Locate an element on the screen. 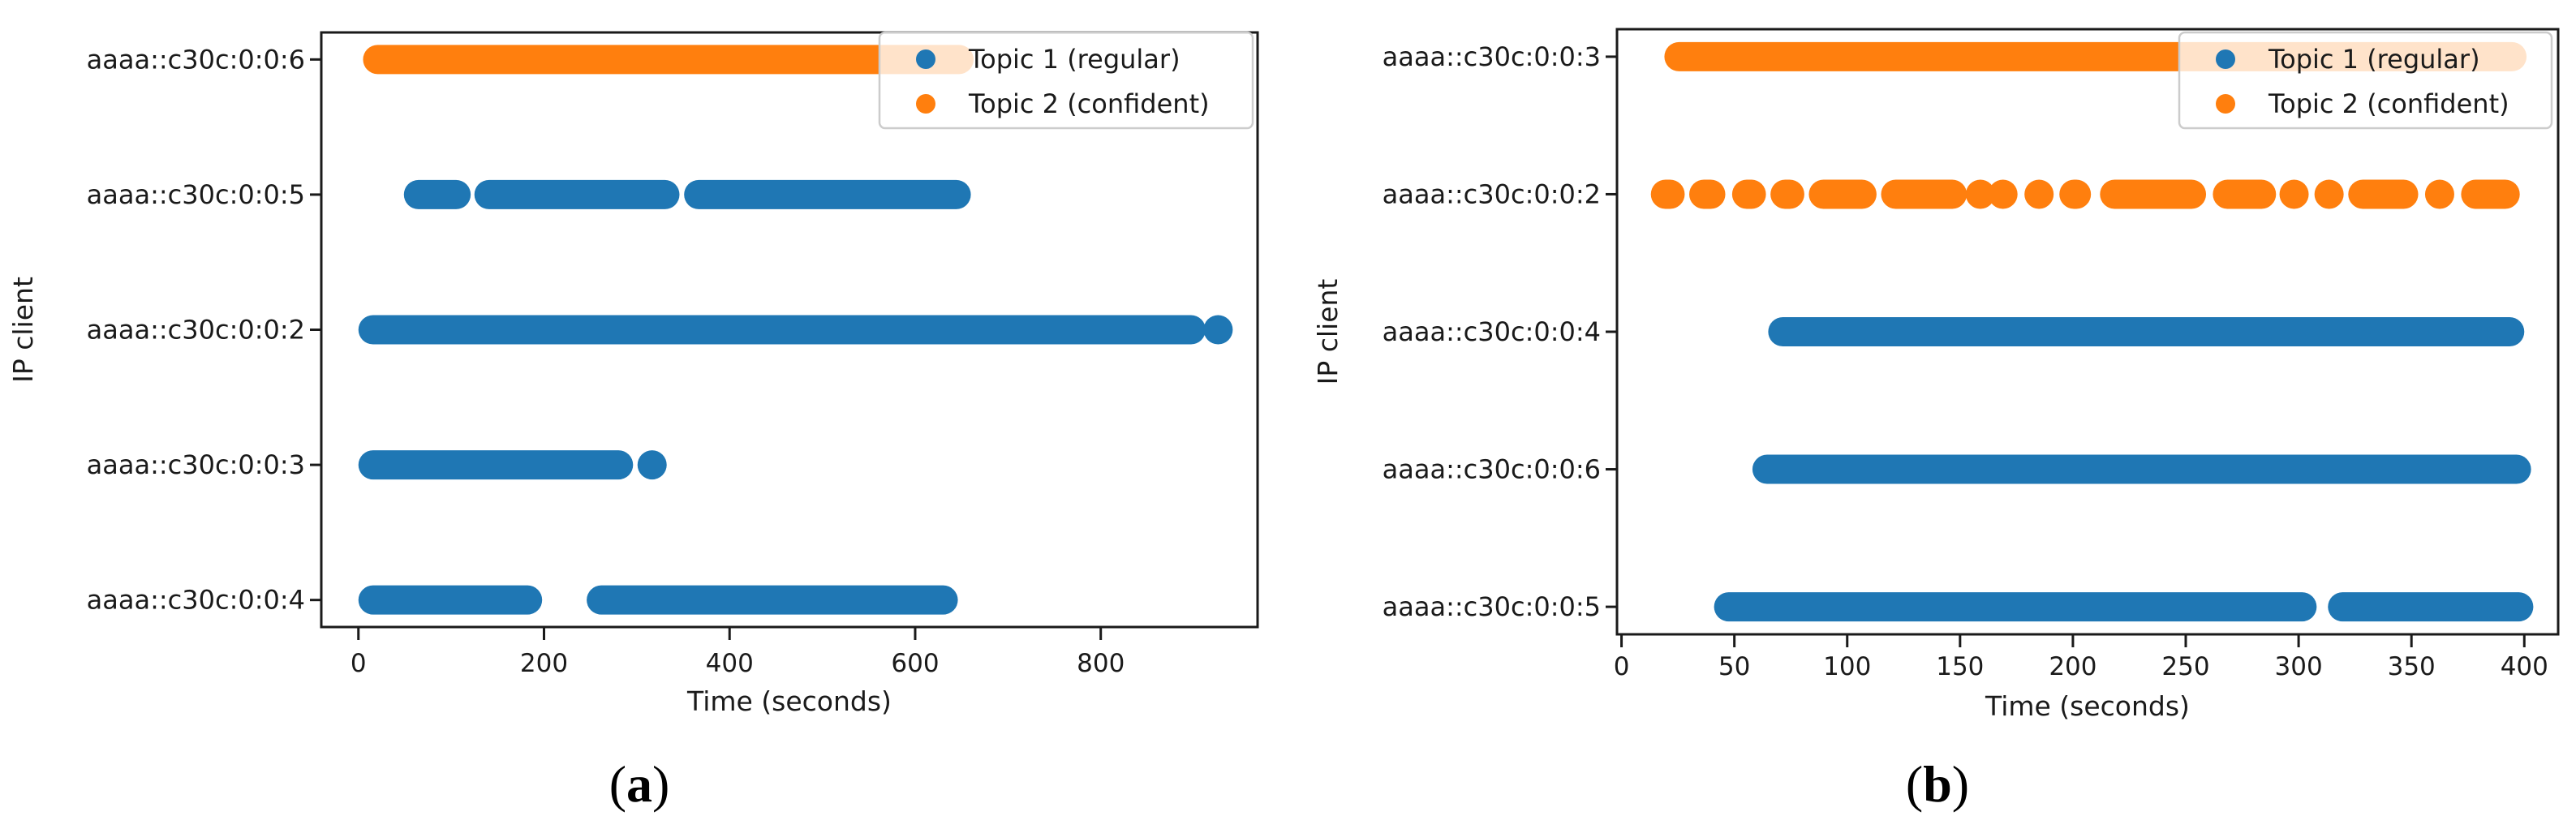  x-axis-label-a: Time (seconds) is located at coordinates (789, 701).